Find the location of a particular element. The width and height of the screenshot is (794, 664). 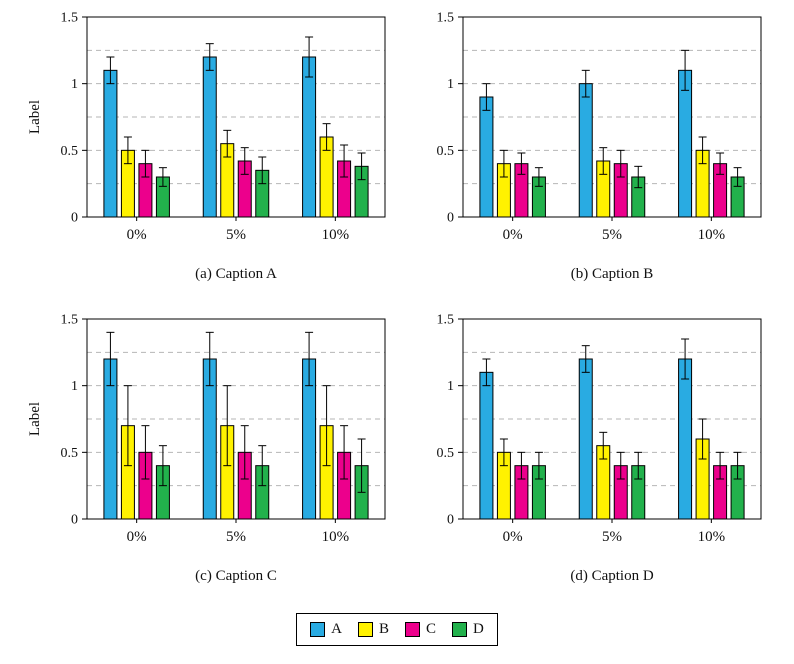

caption-d: (d) Caption D is located at coordinates (612, 576).